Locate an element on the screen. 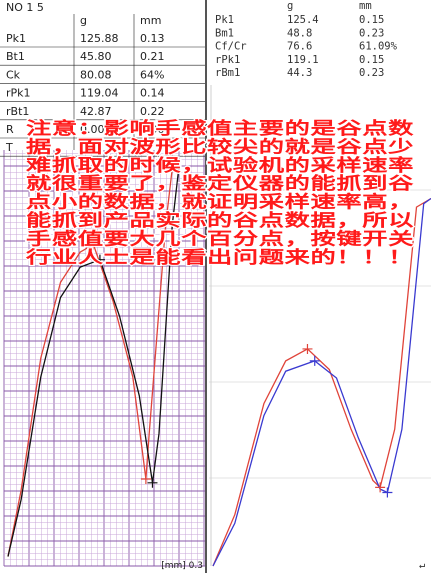 This screenshot has height=573, width=431. overlay-text-line: 注意：影响手感值主要的是谷点数 is located at coordinates (220, 128).